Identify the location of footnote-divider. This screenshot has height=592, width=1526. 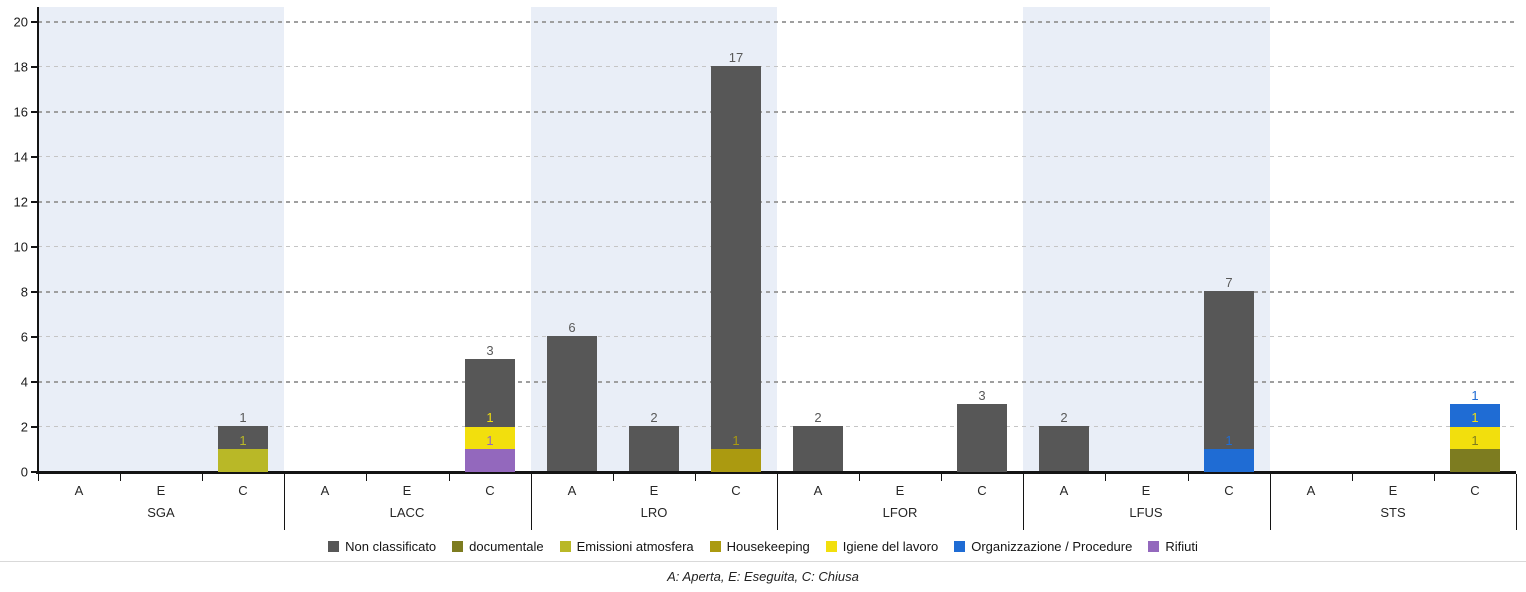
(763, 561).